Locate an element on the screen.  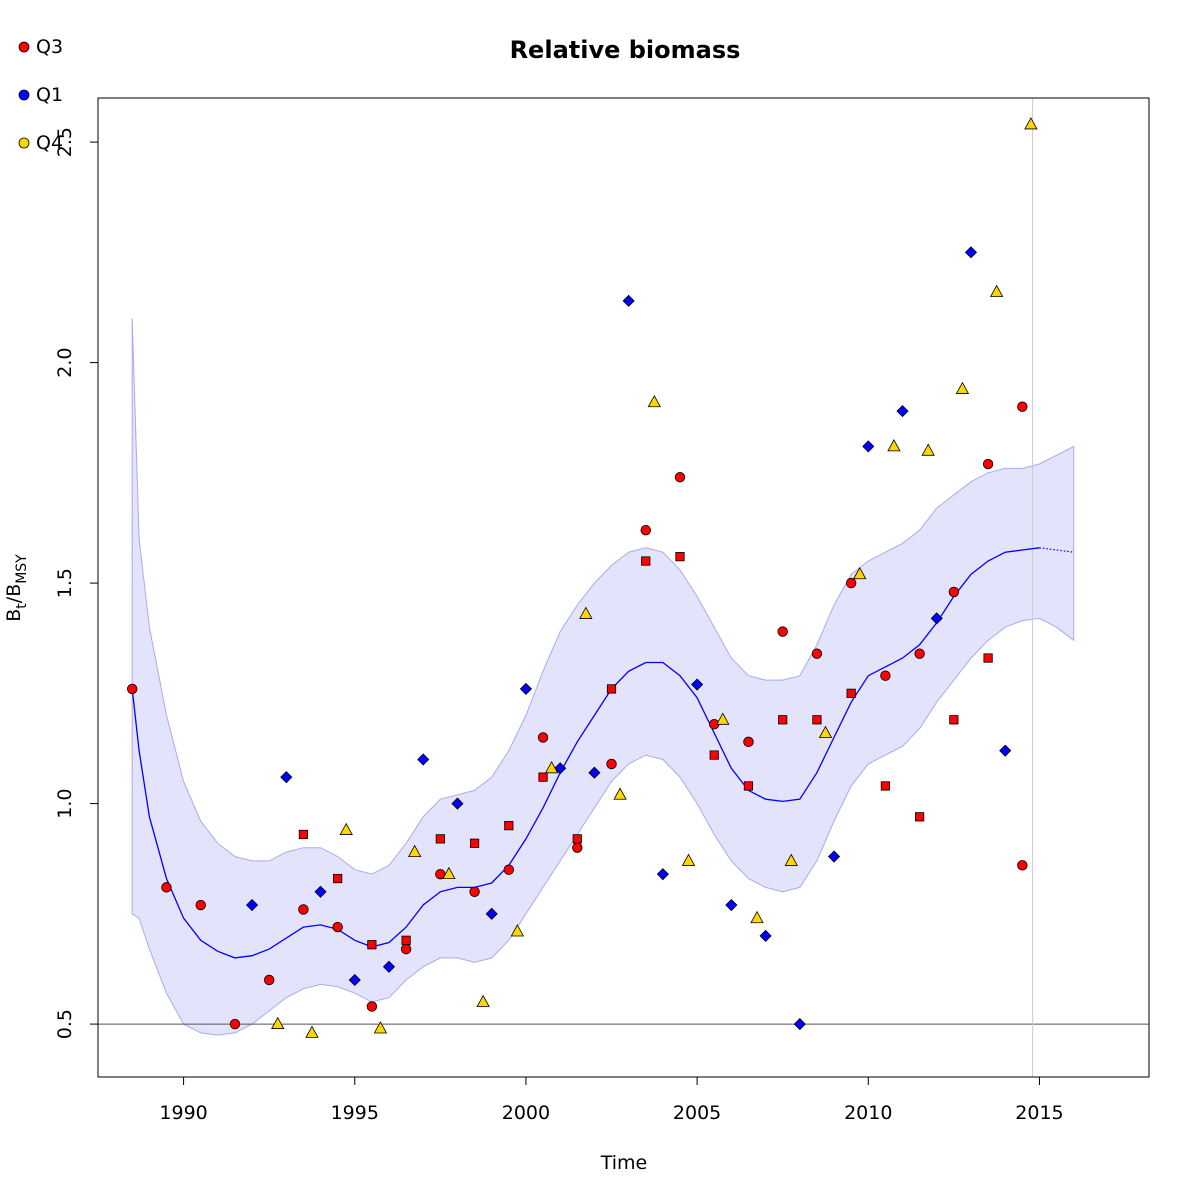
y-tick-label: 1.5 is located at coordinates (65, 583).